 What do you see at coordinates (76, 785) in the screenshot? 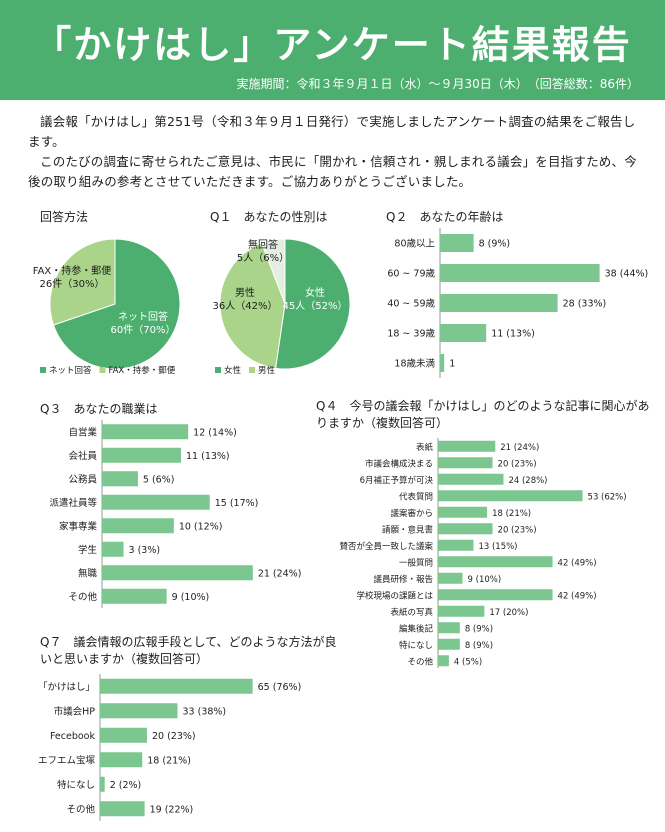
I see `category-label-q7-4: 特になし` at bounding box center [76, 785].